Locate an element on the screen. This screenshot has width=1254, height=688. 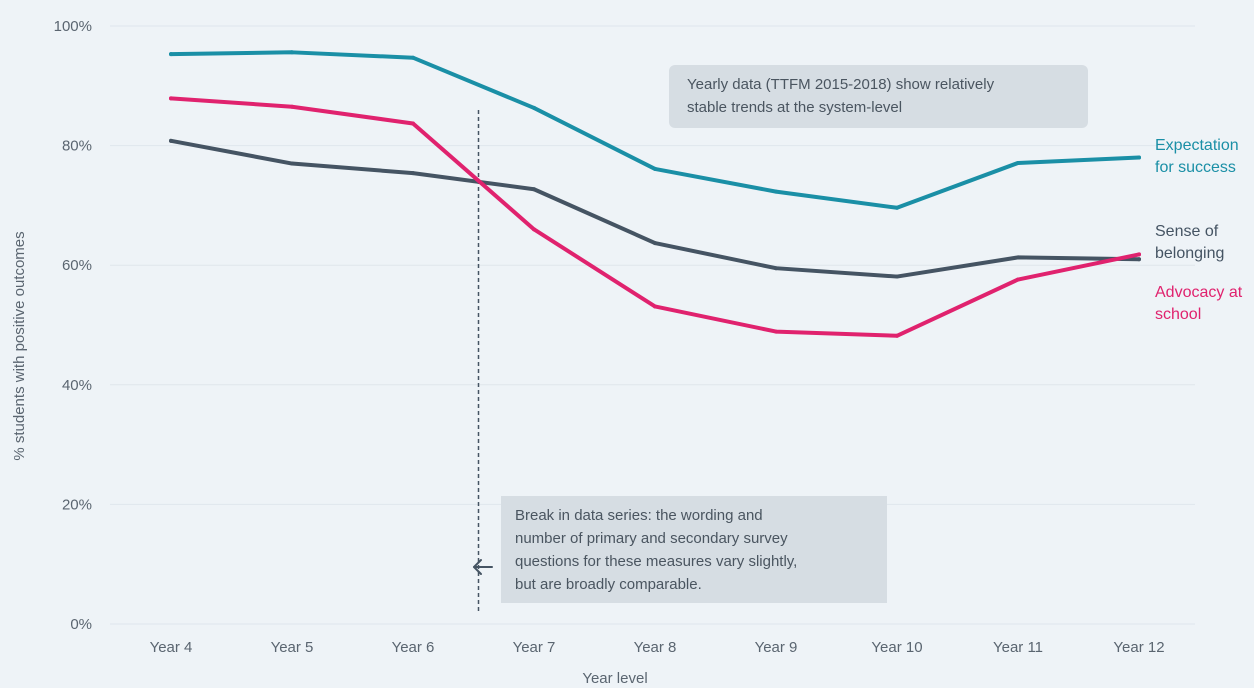
x-tick-label: Year 10 is located at coordinates (896, 647).